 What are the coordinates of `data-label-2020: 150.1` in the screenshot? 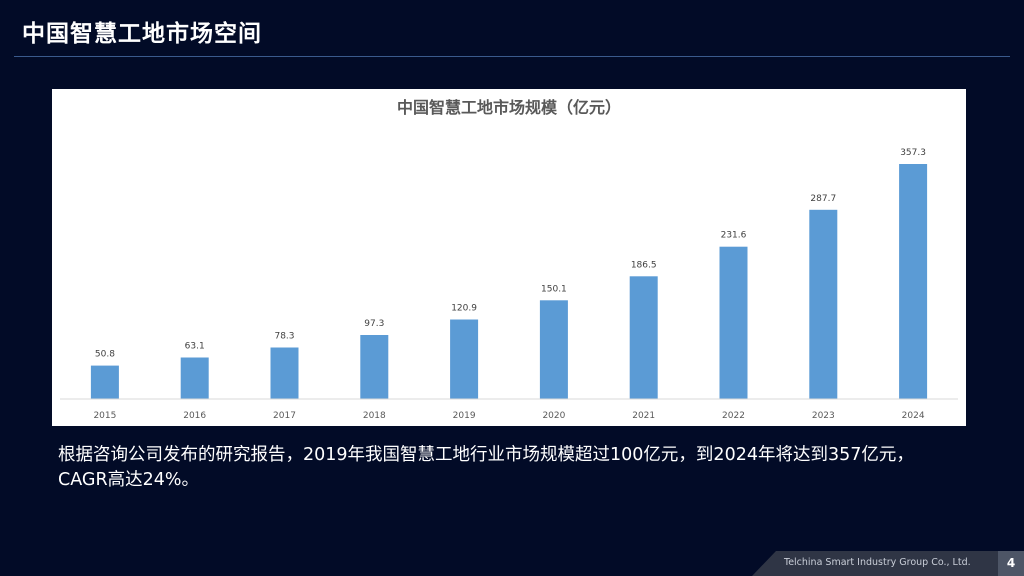 It's located at (554, 289).